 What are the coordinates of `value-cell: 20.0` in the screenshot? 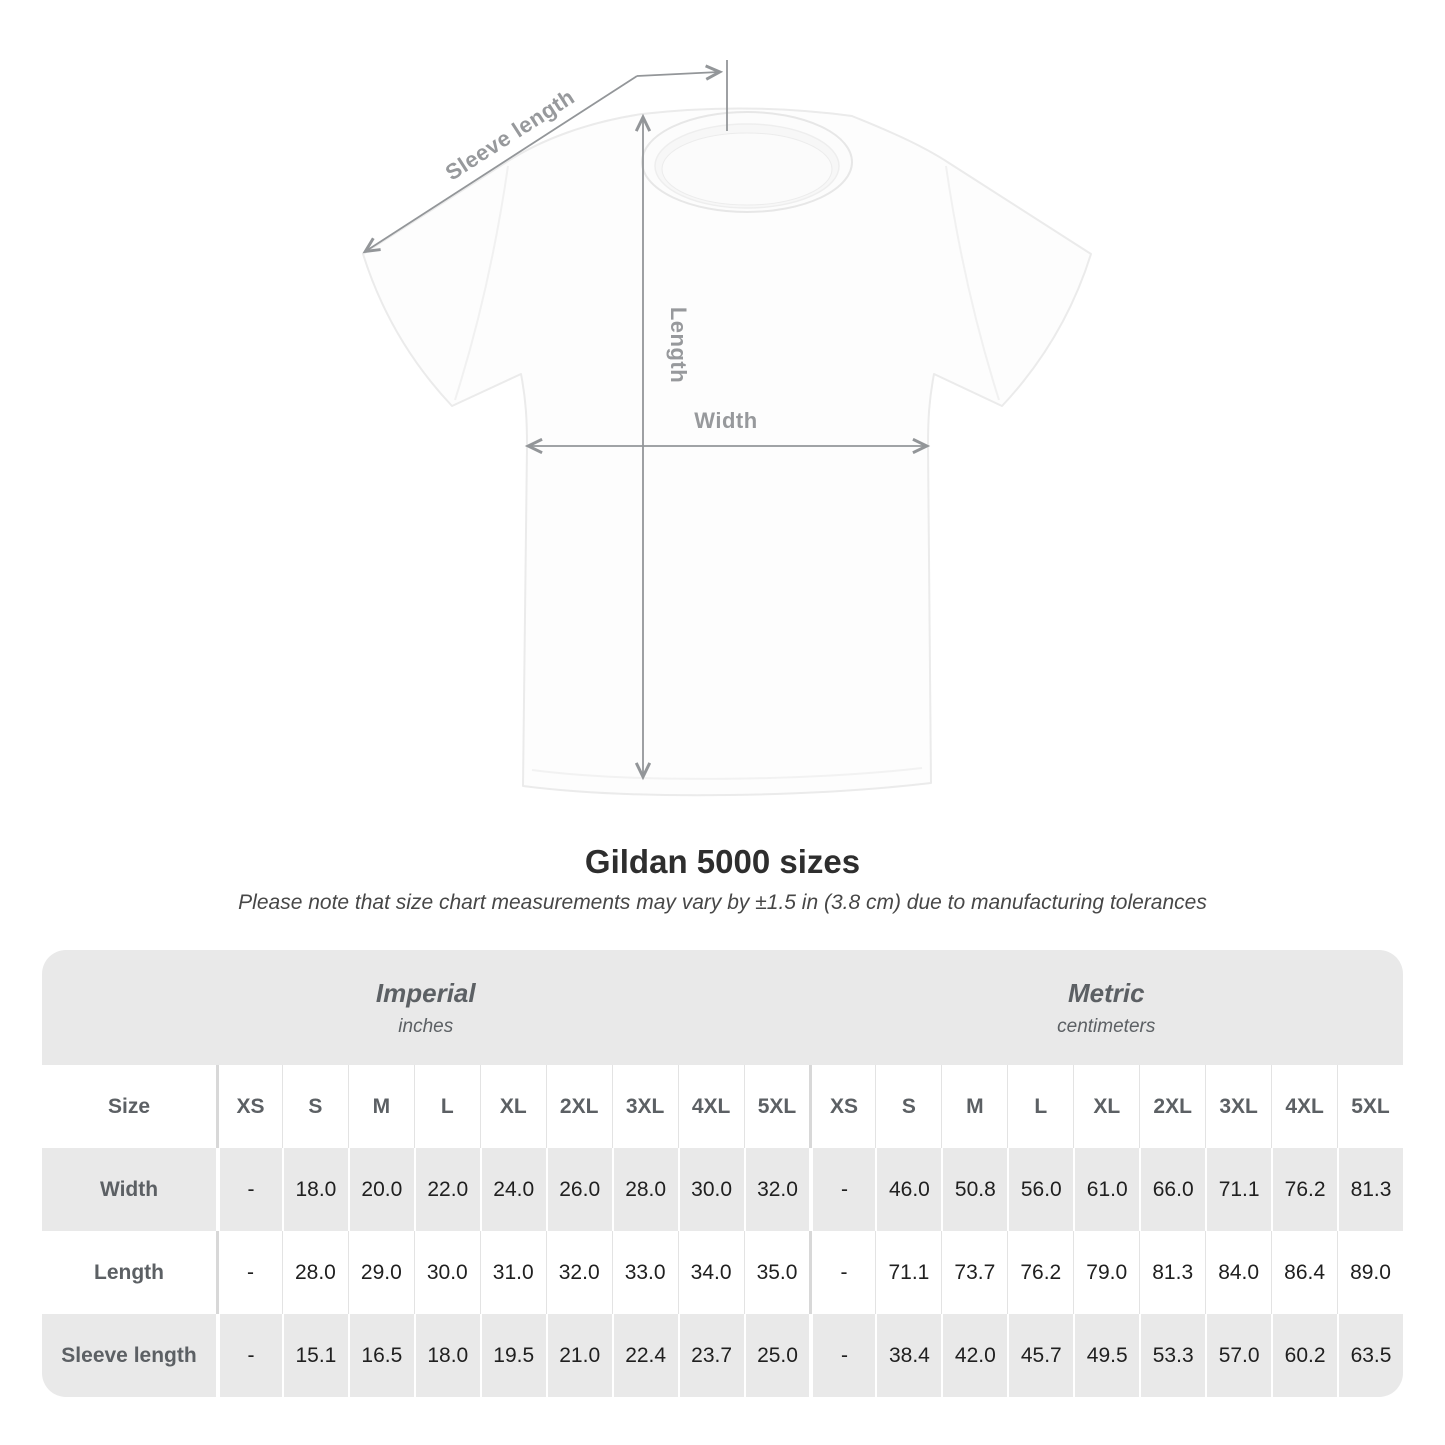 It's located at (380, 1189).